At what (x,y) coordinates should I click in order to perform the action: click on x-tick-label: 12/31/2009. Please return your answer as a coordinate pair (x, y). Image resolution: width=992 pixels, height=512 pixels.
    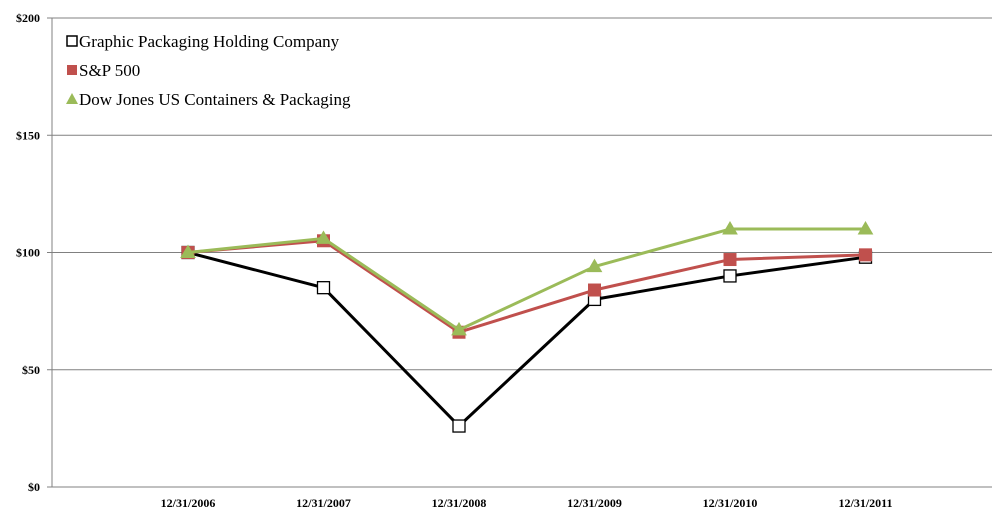
    Looking at the image, I should click on (594, 503).